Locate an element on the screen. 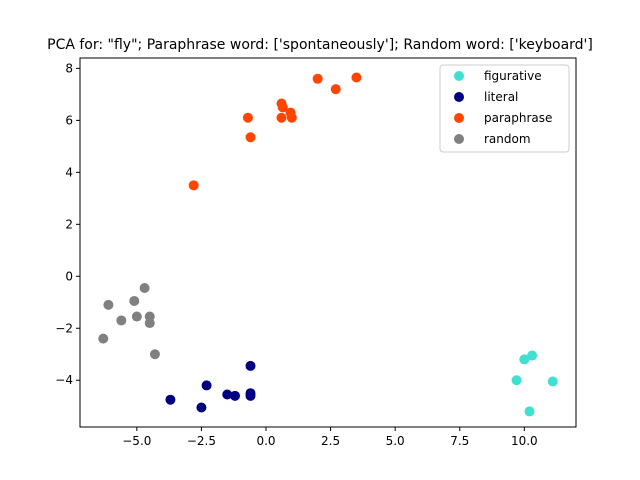 The height and width of the screenshot is (480, 640). legend-marker-figurative is located at coordinates (459, 76).